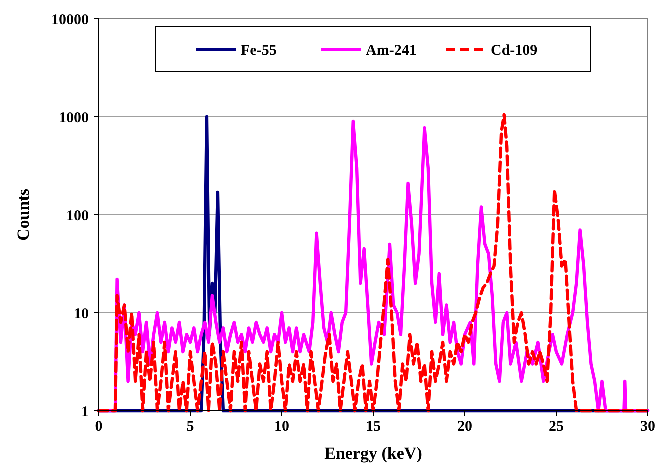 The width and height of the screenshot is (661, 469). I want to click on x-tick-label: 0, so click(99, 427).